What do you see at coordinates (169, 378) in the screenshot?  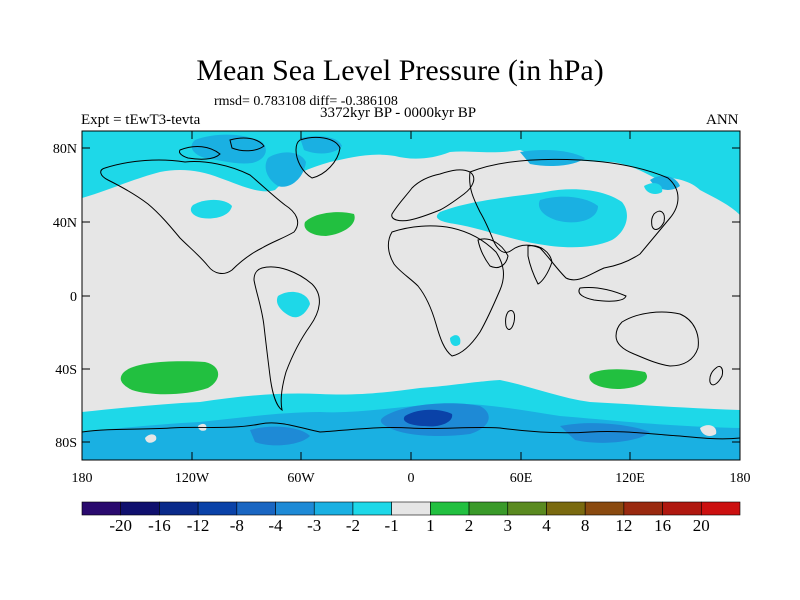 I see `south-pacific-green-region` at bounding box center [169, 378].